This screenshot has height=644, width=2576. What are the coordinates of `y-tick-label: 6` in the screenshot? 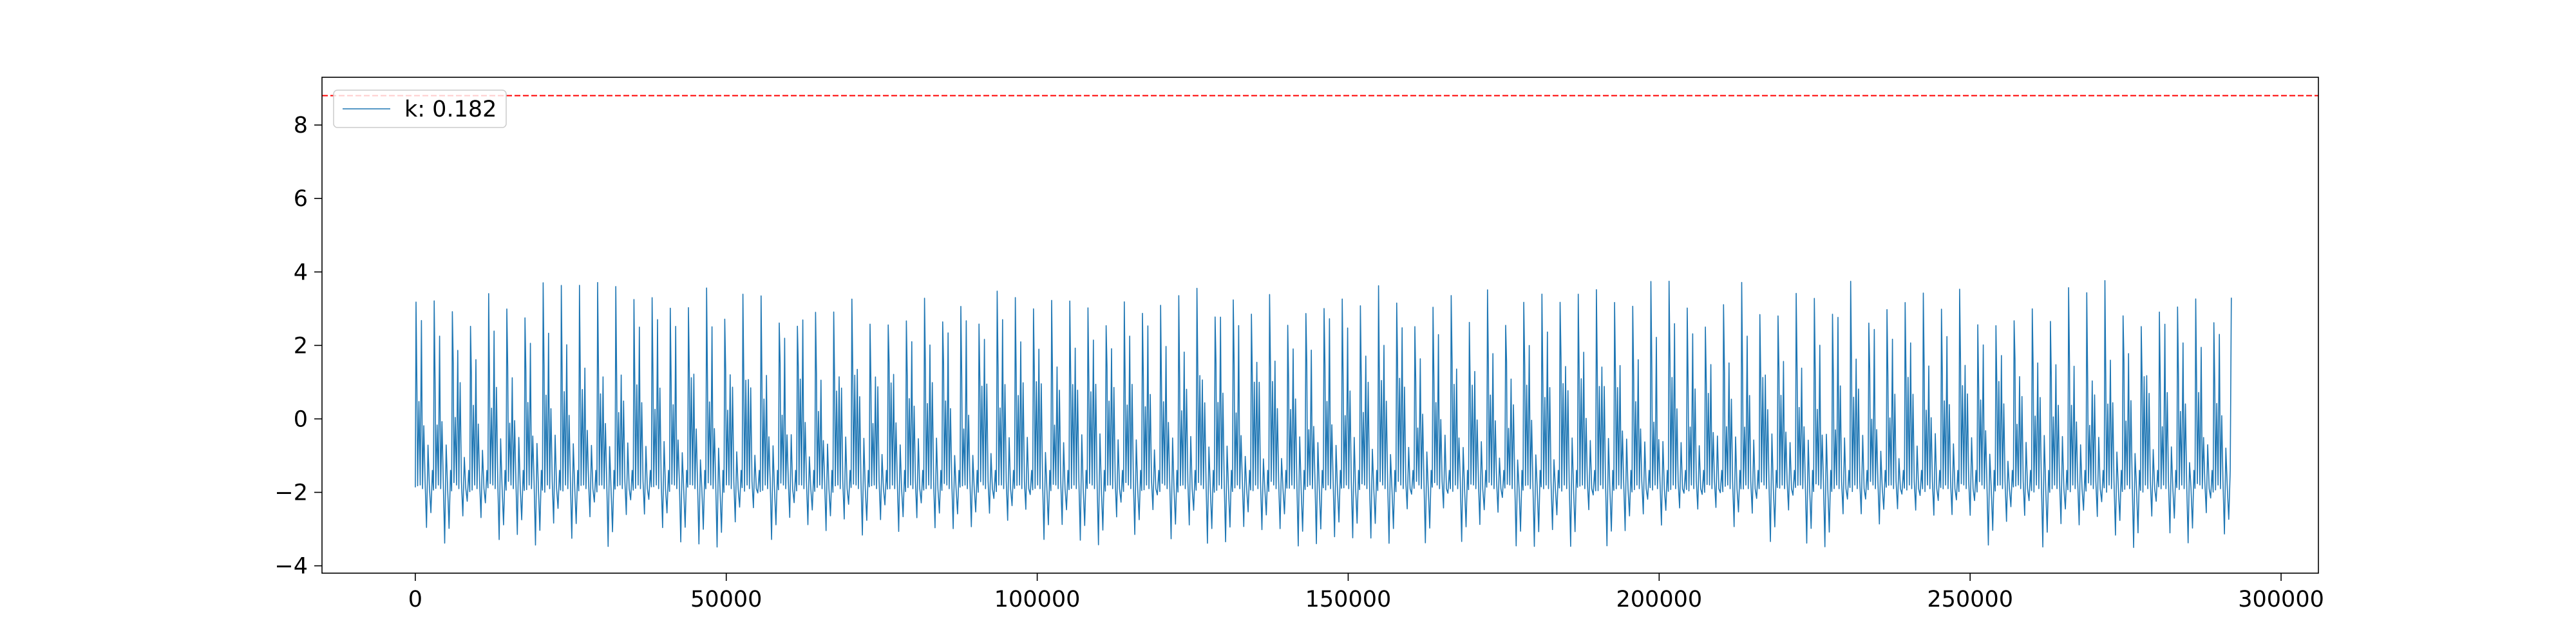 It's located at (301, 199).